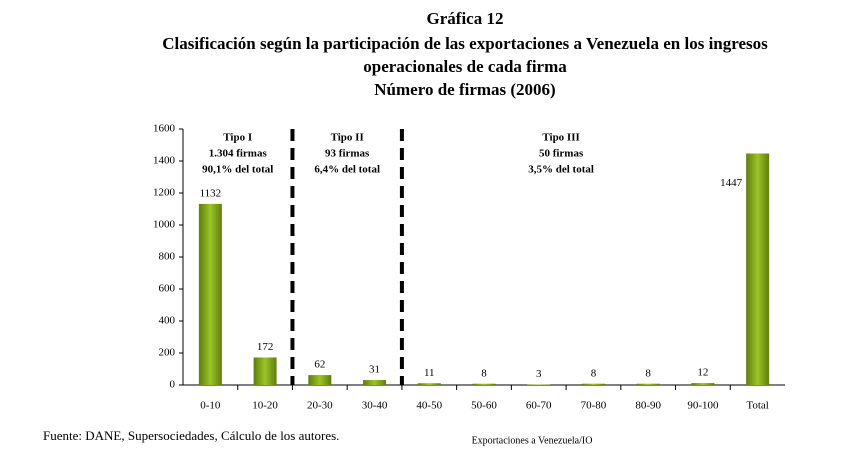  What do you see at coordinates (173, 385) in the screenshot?
I see `y-tick-label: 0` at bounding box center [173, 385].